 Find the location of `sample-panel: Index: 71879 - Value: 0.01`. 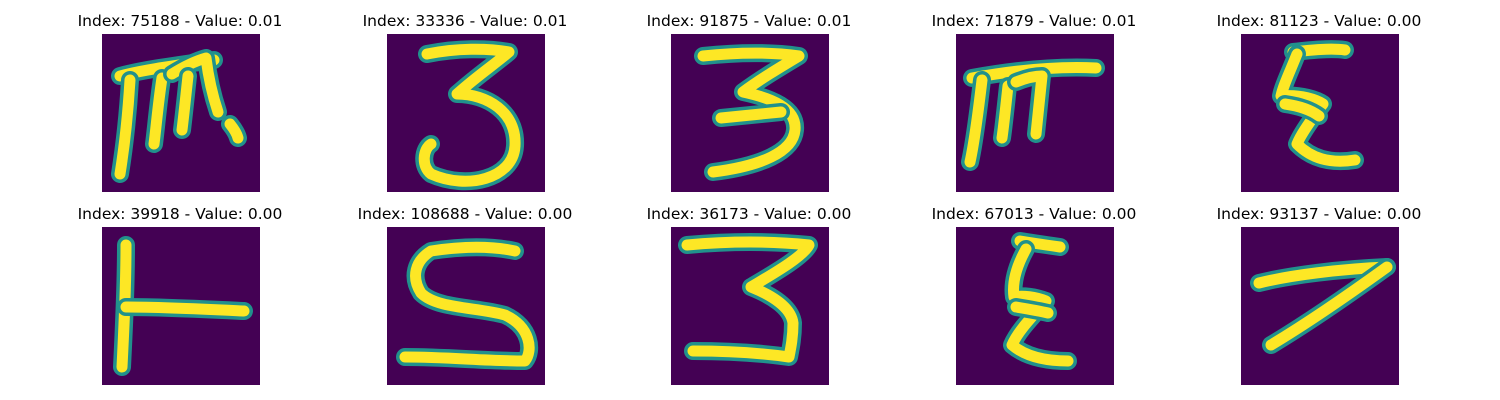

sample-panel: Index: 71879 - Value: 0.01 is located at coordinates (1034, 102).